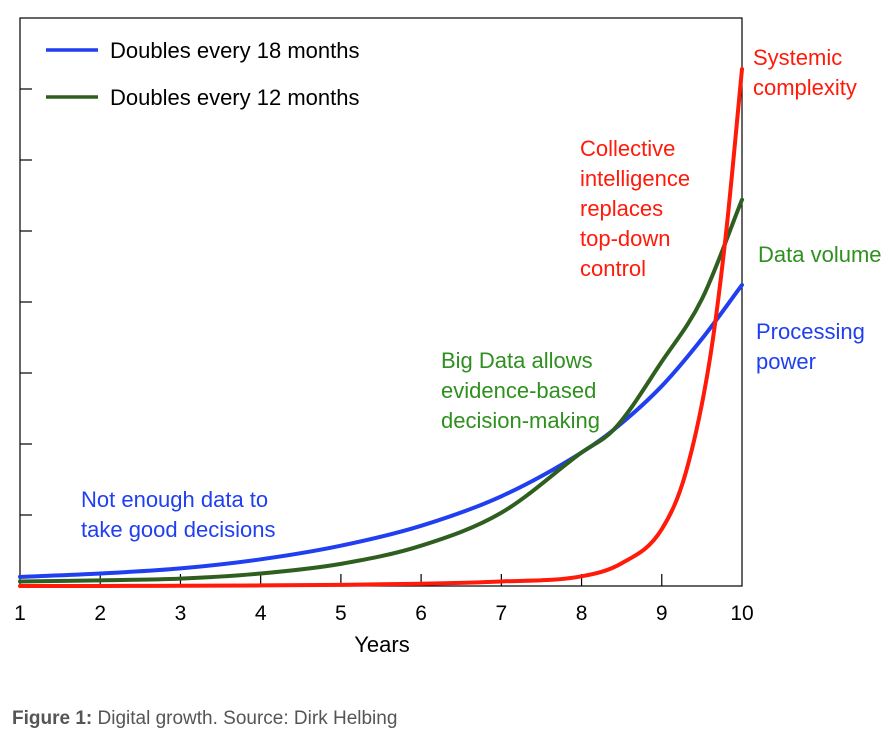 The image size is (890, 746). Describe the element at coordinates (613, 268) in the screenshot. I see `annotation-line: control` at that location.